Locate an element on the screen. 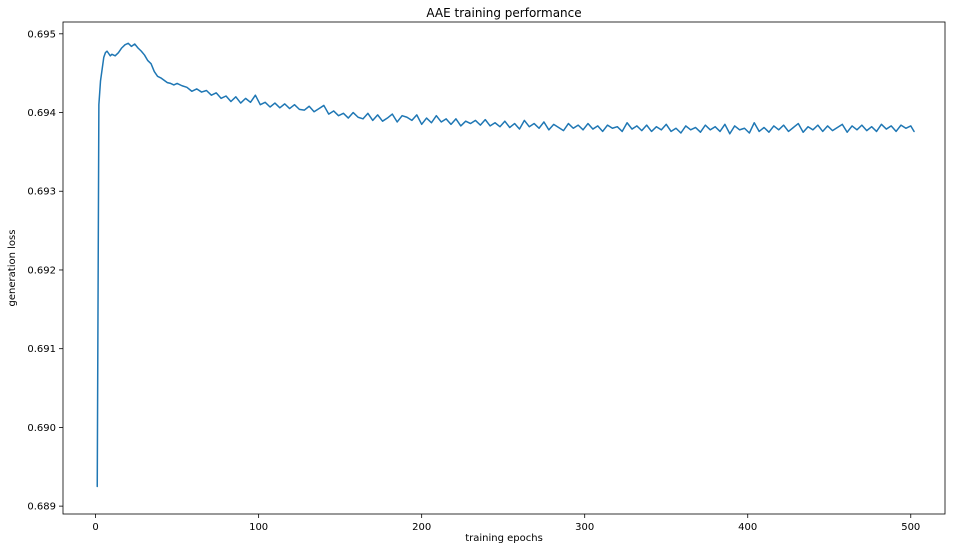 This screenshot has width=956, height=550. y-tick-label: 0.691 is located at coordinates (41, 349).